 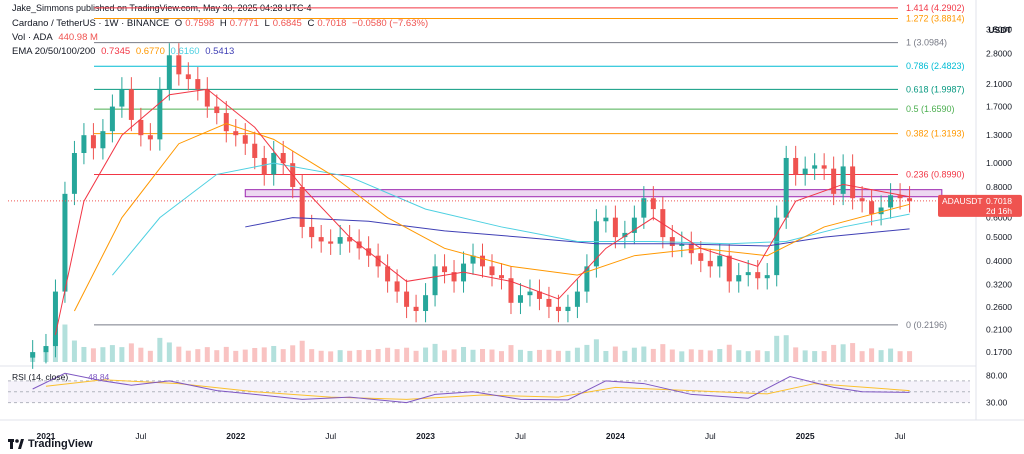 What do you see at coordinates (926, 43) in the screenshot?
I see `fib-level-label: 1 (3.0984)` at bounding box center [926, 43].